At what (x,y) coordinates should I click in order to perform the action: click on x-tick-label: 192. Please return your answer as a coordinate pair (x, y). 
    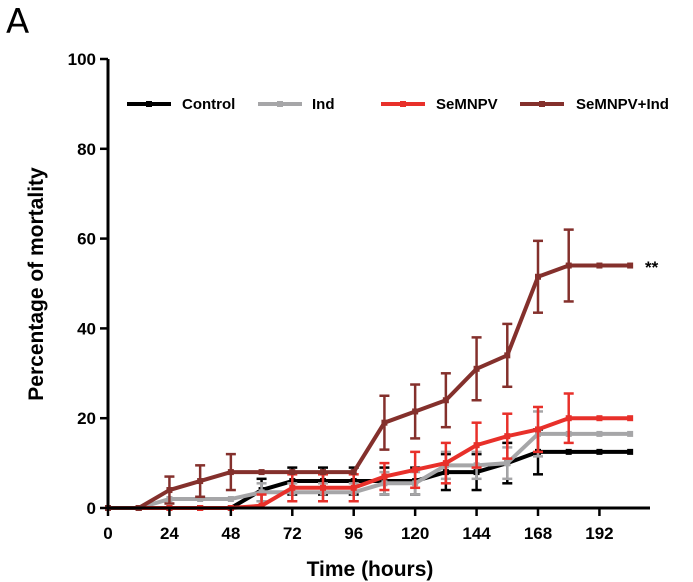
    Looking at the image, I should click on (599, 533).